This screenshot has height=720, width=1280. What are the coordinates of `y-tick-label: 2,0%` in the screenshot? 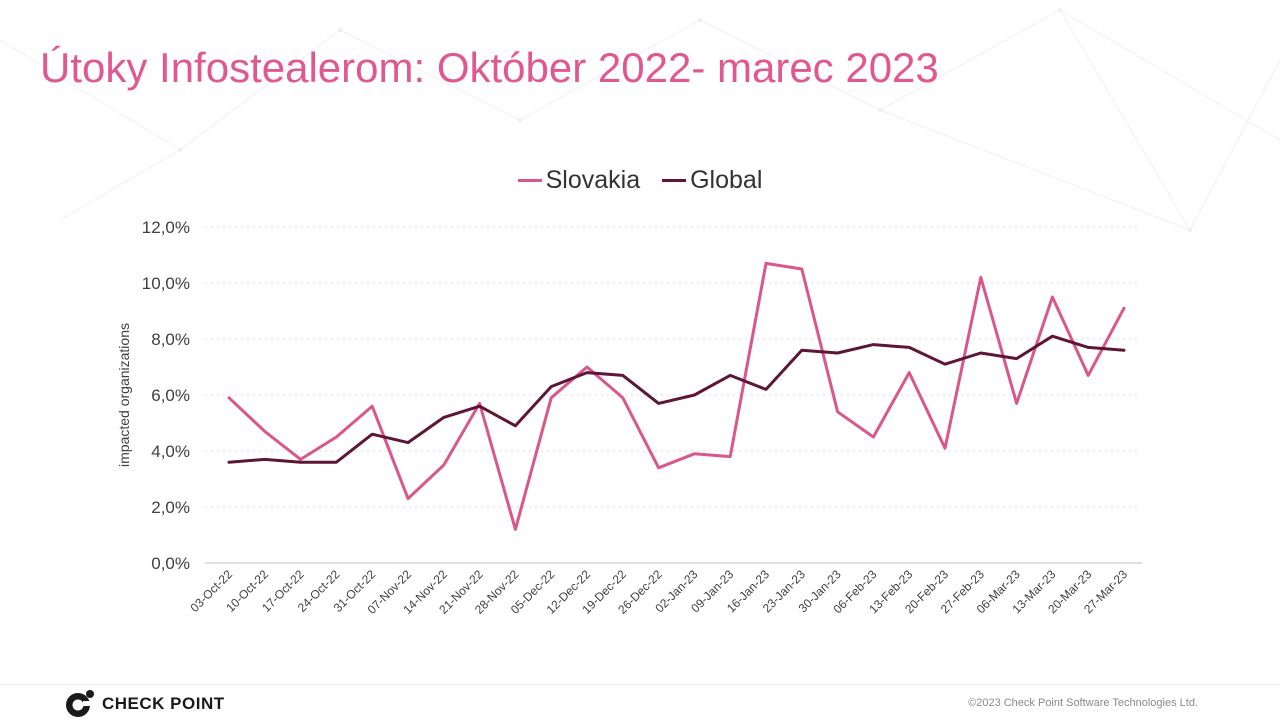 It's located at (170, 507).